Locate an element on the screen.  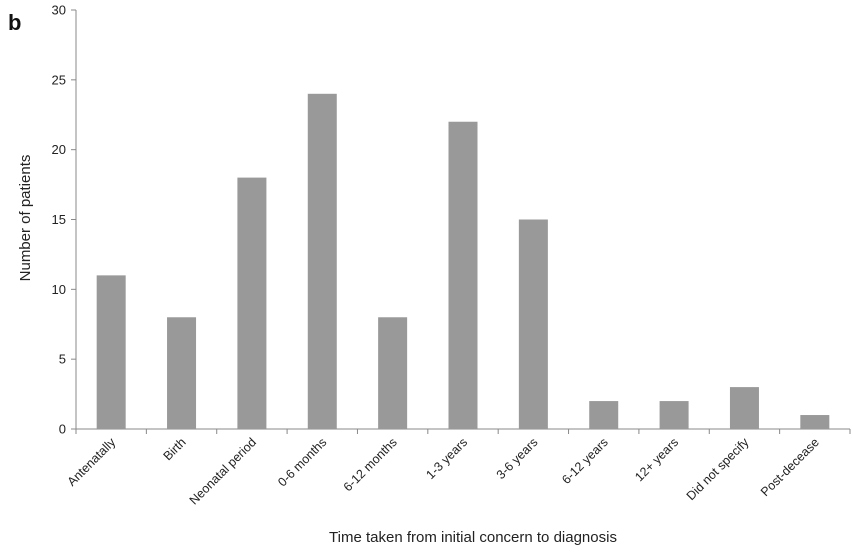
y-axis-title: Number of patients is located at coordinates (25, 218).